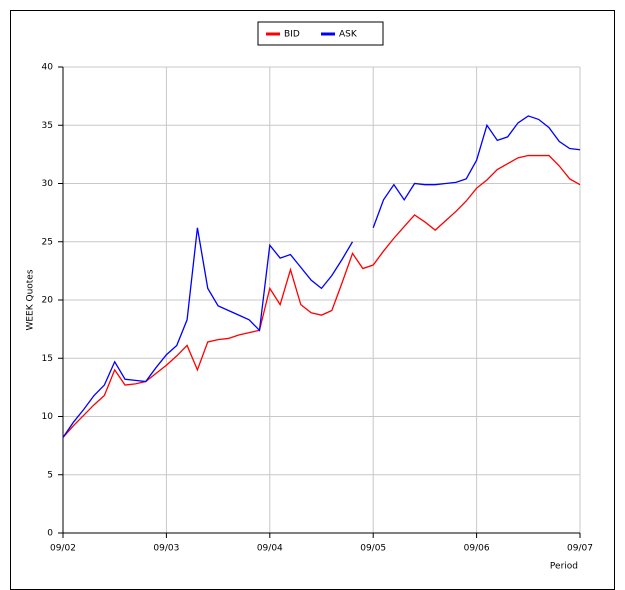  What do you see at coordinates (50, 475) in the screenshot?
I see `y-tick-label: 5` at bounding box center [50, 475].